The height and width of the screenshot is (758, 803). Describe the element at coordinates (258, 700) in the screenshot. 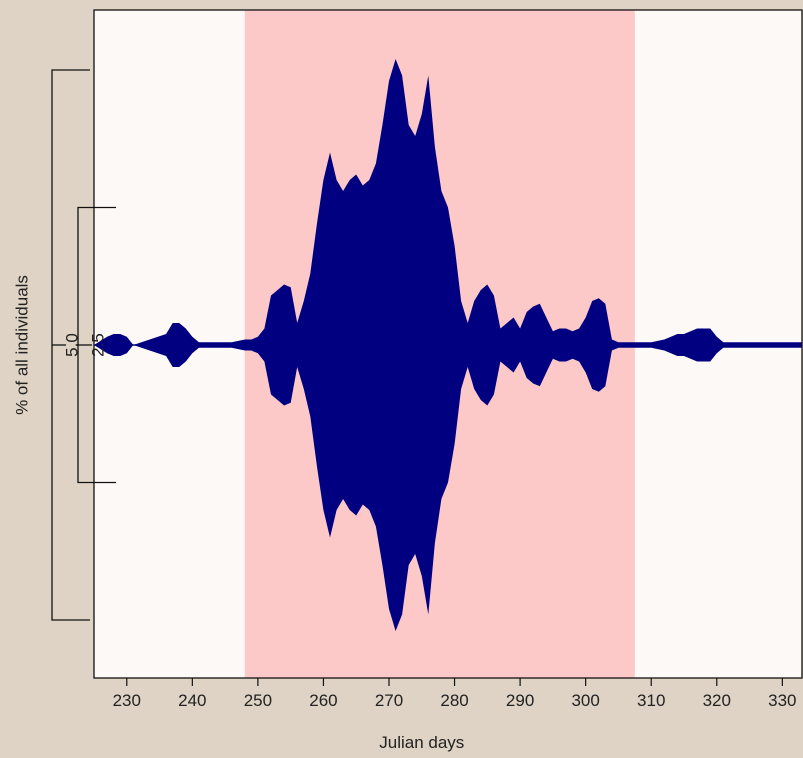

I see `x-tick-label-250: 250` at that location.